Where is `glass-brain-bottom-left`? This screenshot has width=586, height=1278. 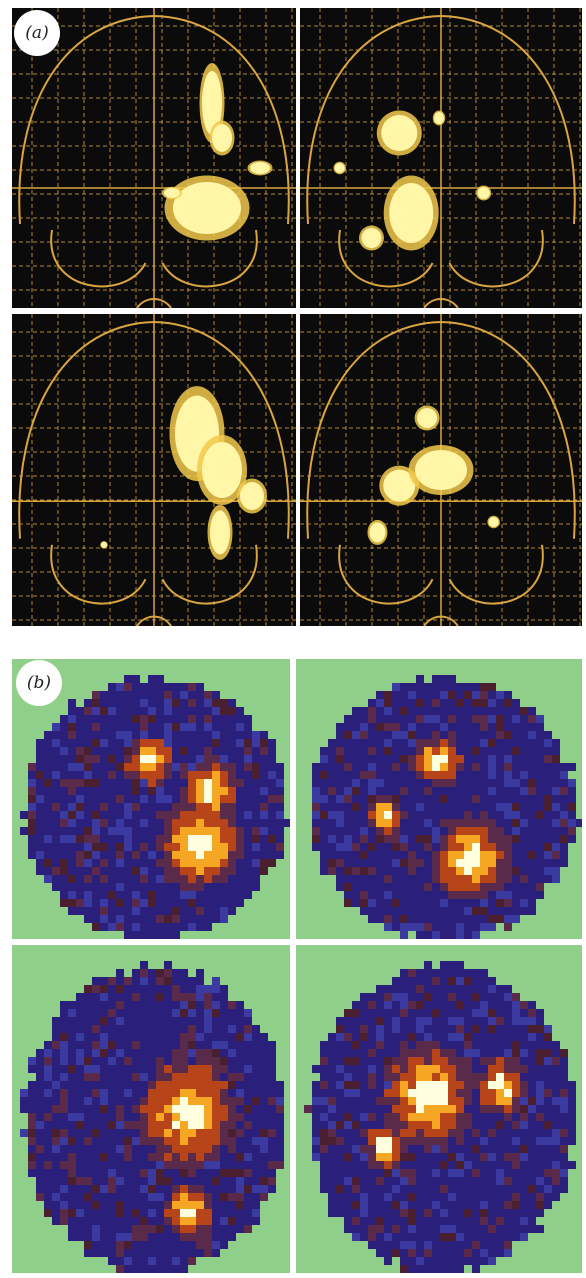 glass-brain-bottom-left is located at coordinates (154, 470).